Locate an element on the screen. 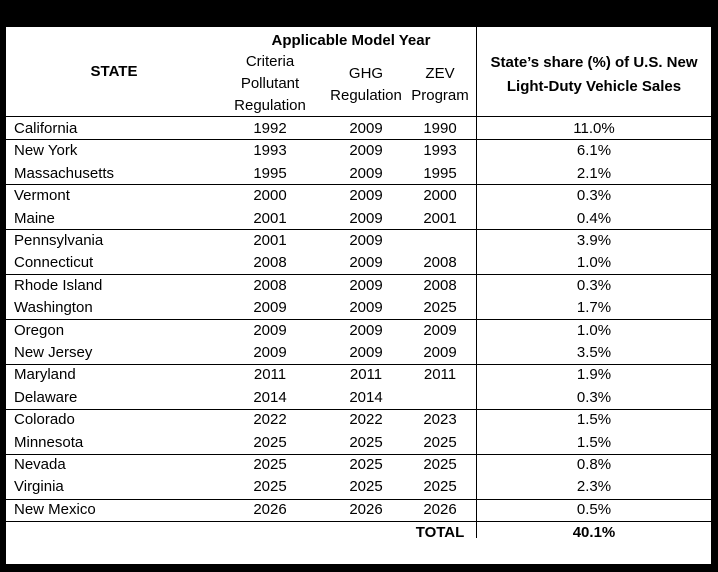 This screenshot has width=718, height=572. zev-year: 2001 is located at coordinates (440, 218).